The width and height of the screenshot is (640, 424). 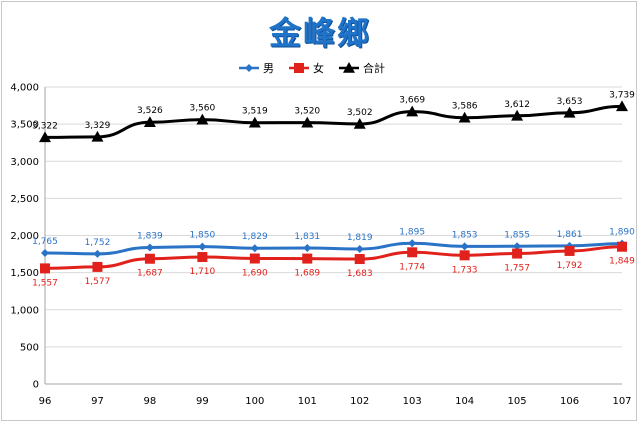 What do you see at coordinates (517, 401) in the screenshot?
I see `x-tick-label: 105` at bounding box center [517, 401].